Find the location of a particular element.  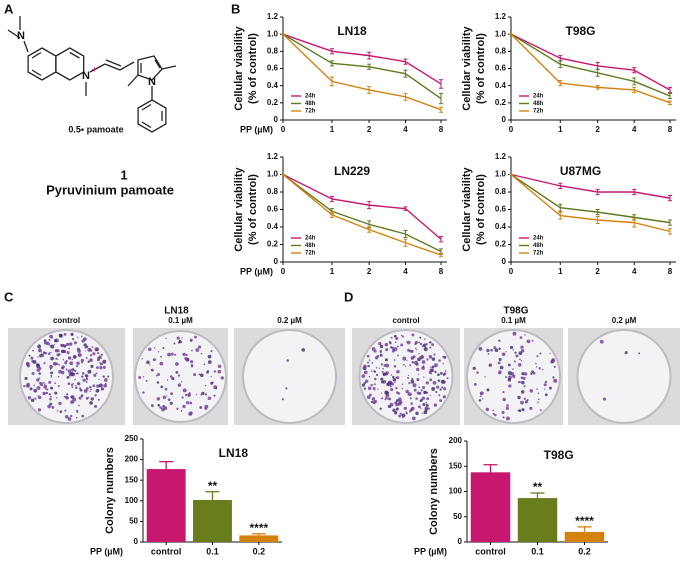

y-tick-label: 0.6 is located at coordinates (273, 209).